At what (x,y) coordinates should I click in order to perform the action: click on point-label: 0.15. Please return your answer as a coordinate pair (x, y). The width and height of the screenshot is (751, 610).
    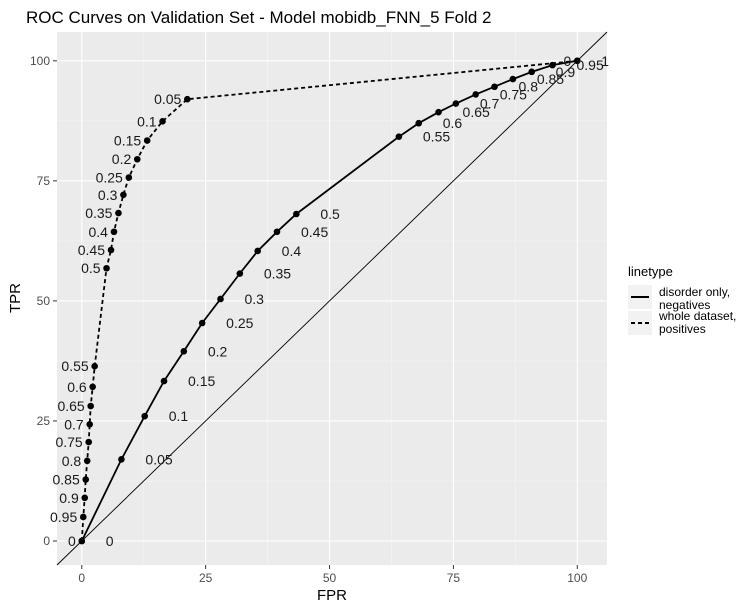
    Looking at the image, I should click on (201, 381).